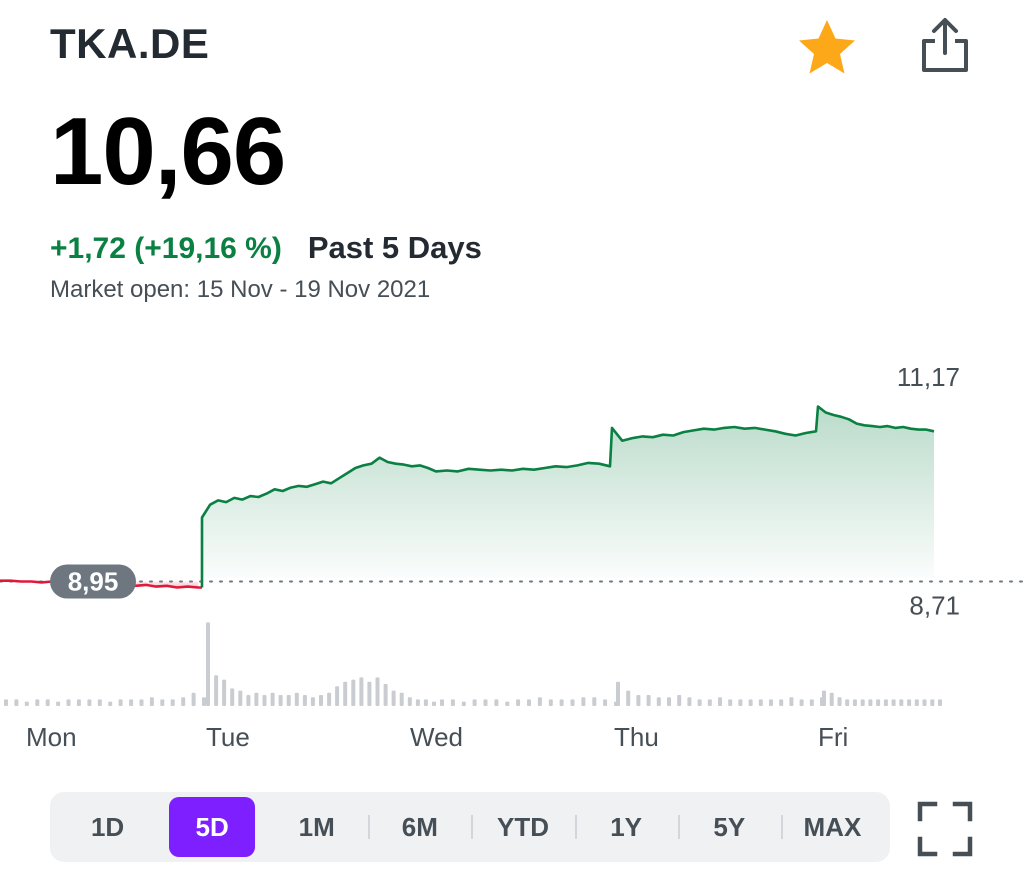  What do you see at coordinates (419, 827) in the screenshot?
I see `range-button-6m: 6M` at bounding box center [419, 827].